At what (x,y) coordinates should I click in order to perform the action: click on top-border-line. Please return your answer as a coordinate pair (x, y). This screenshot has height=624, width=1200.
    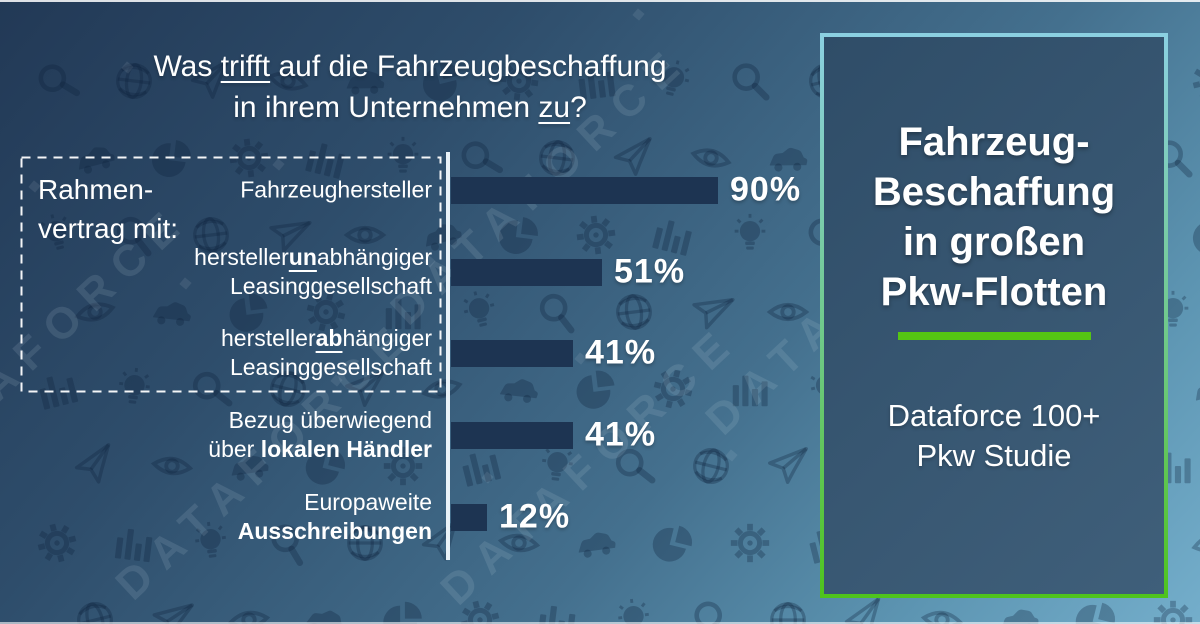
    Looking at the image, I should click on (600, 1).